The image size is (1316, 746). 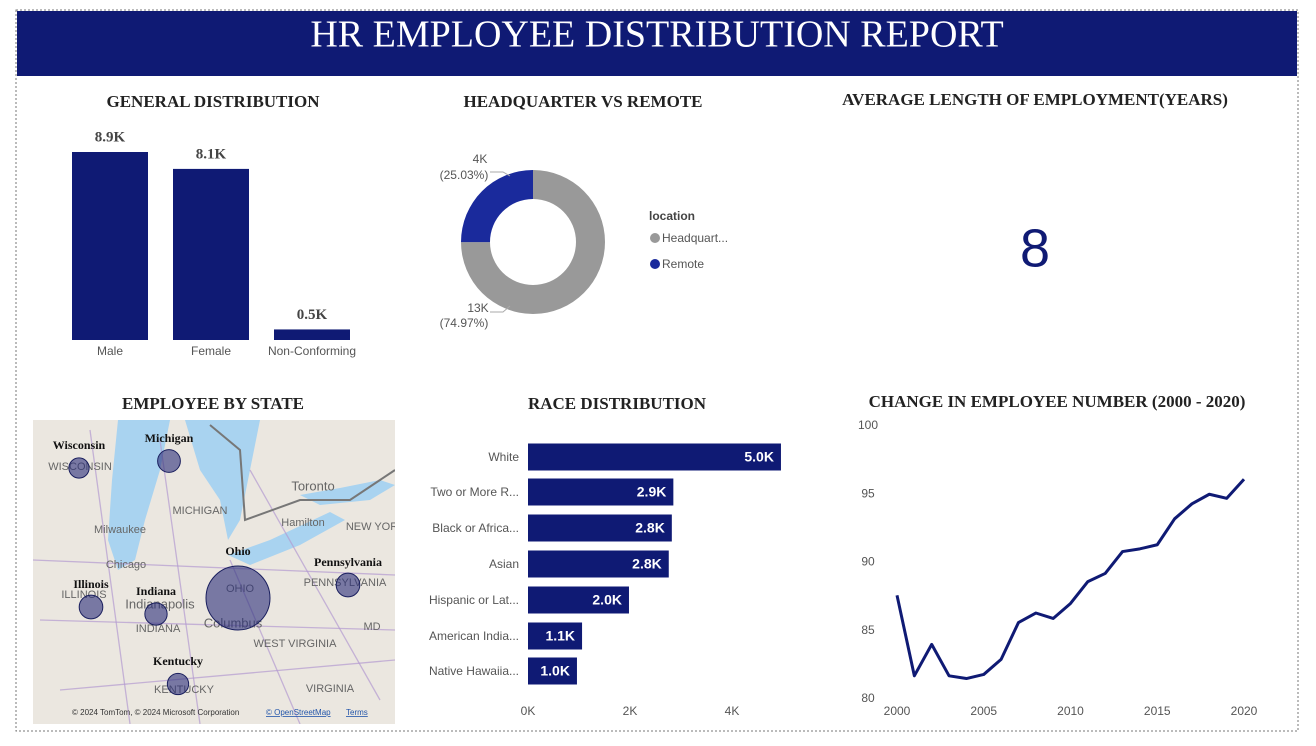 I want to click on legend-label: Remote, so click(x=683, y=264).